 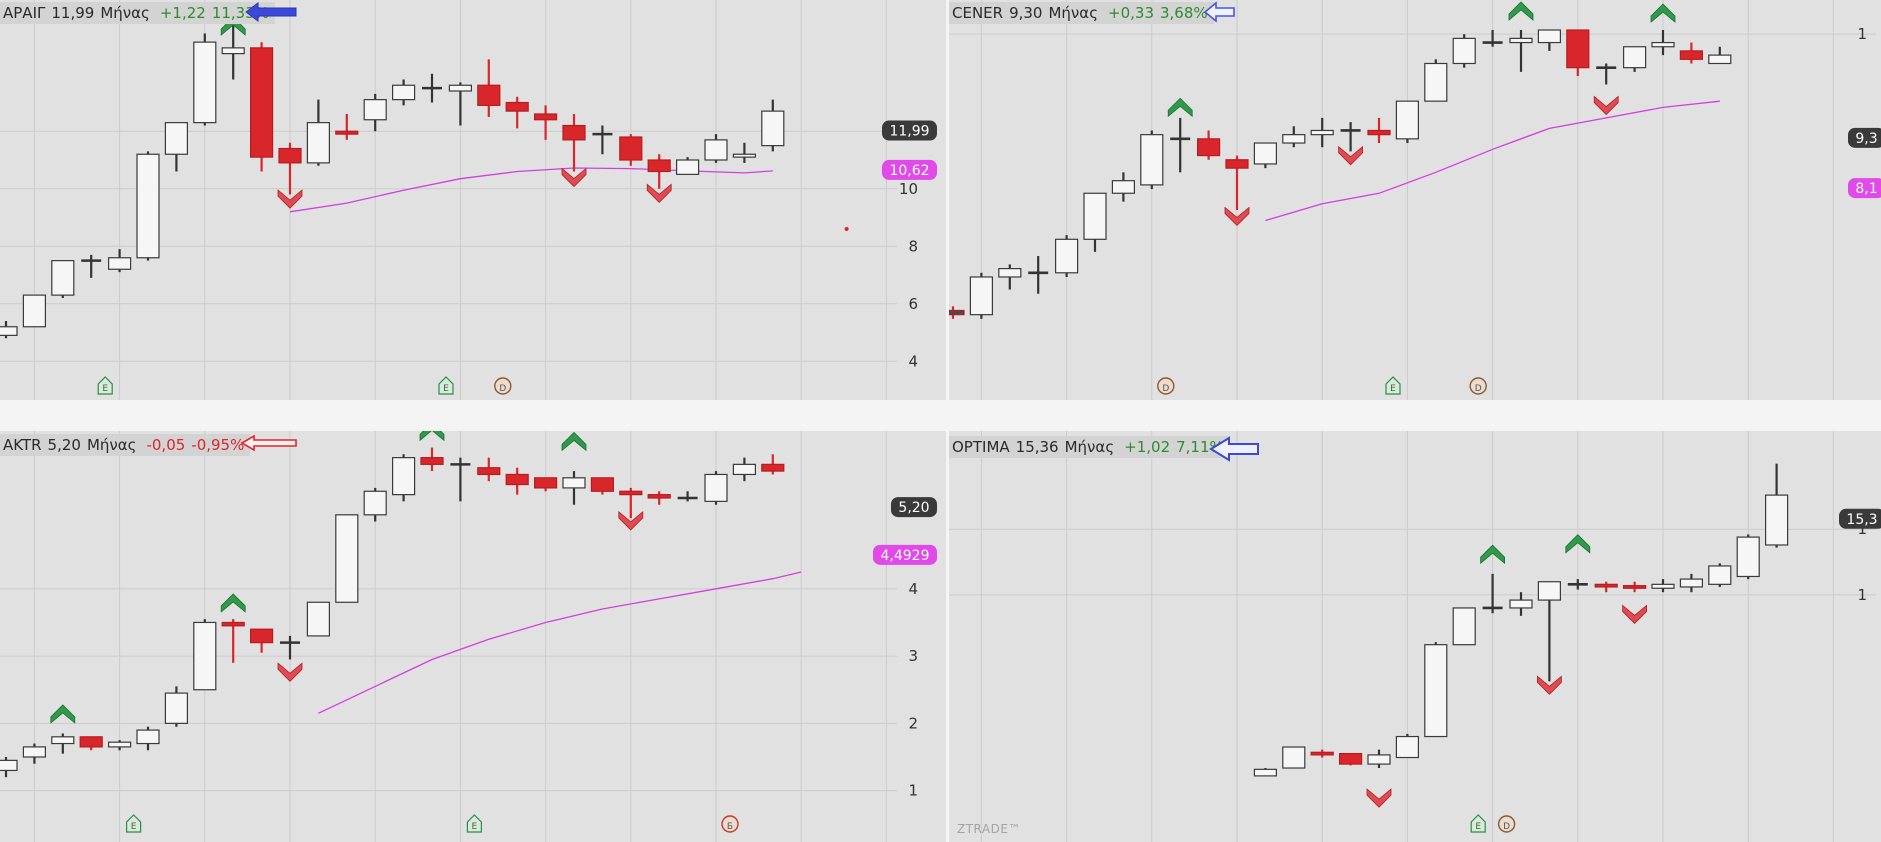 I want to click on symbol-label: CENER, so click(x=978, y=13).